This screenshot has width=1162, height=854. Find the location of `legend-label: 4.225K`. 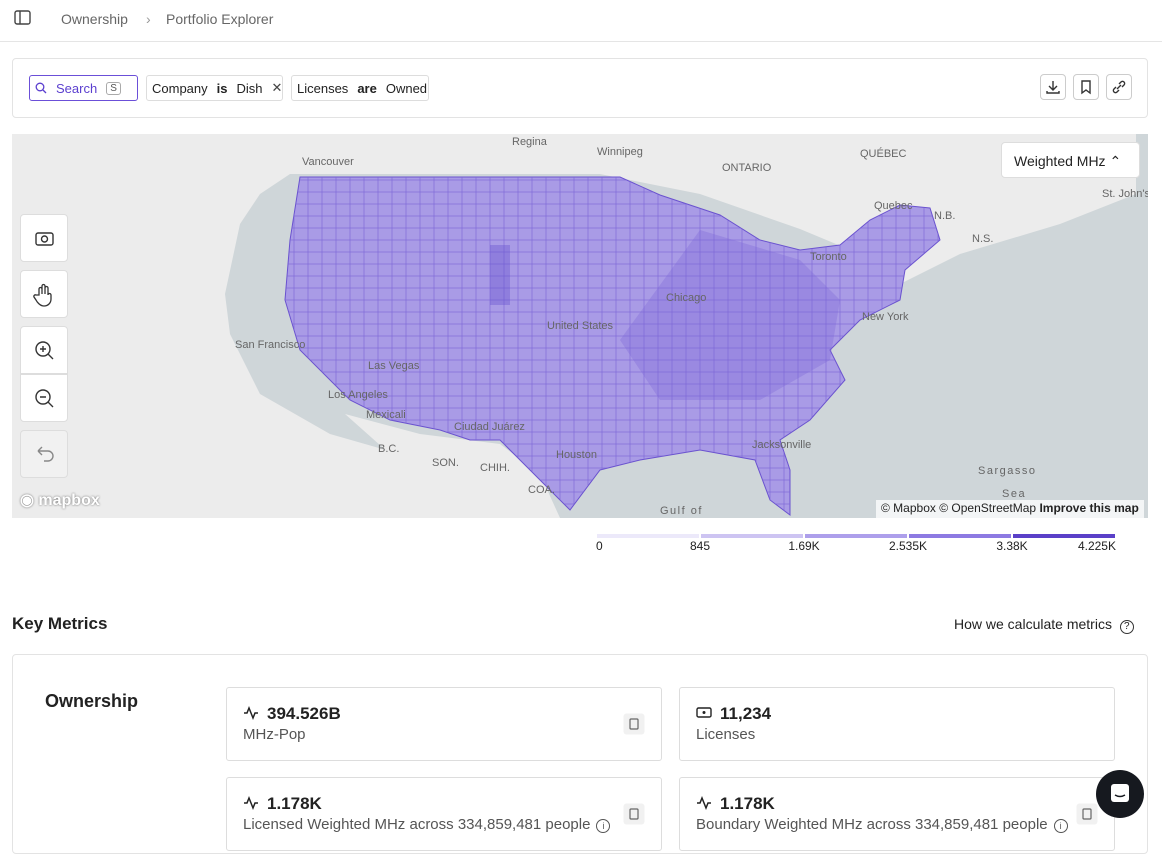

legend-label: 4.225K is located at coordinates (1097, 546).